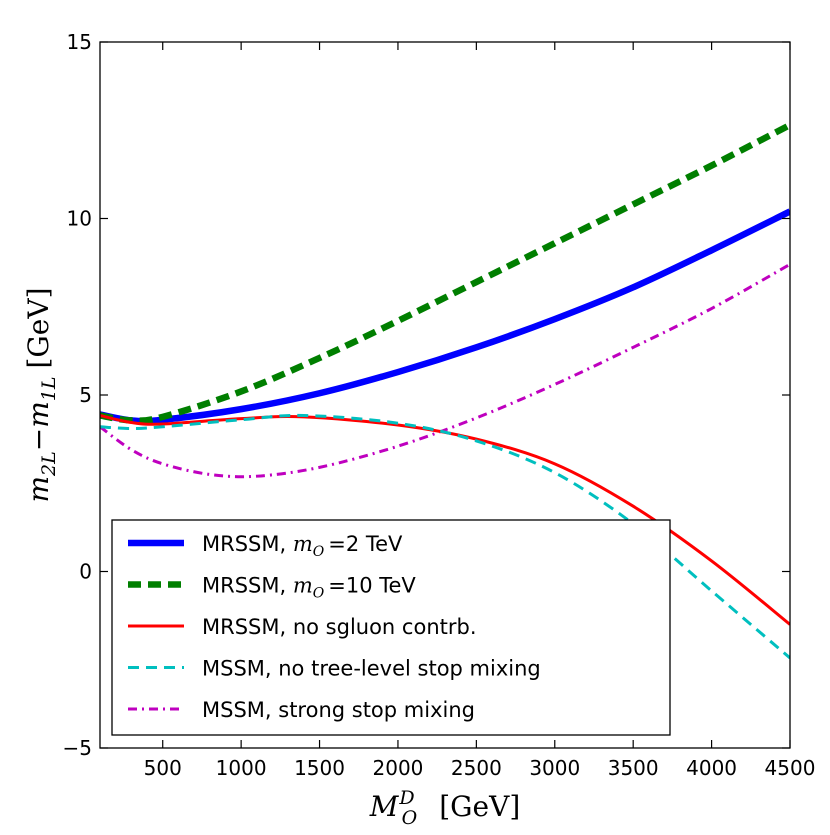 Image resolution: width=830 pixels, height=835 pixels. What do you see at coordinates (309, 588) in the screenshot?
I see `legend-label-1: MRSSM, mO =10 TeV` at bounding box center [309, 588].